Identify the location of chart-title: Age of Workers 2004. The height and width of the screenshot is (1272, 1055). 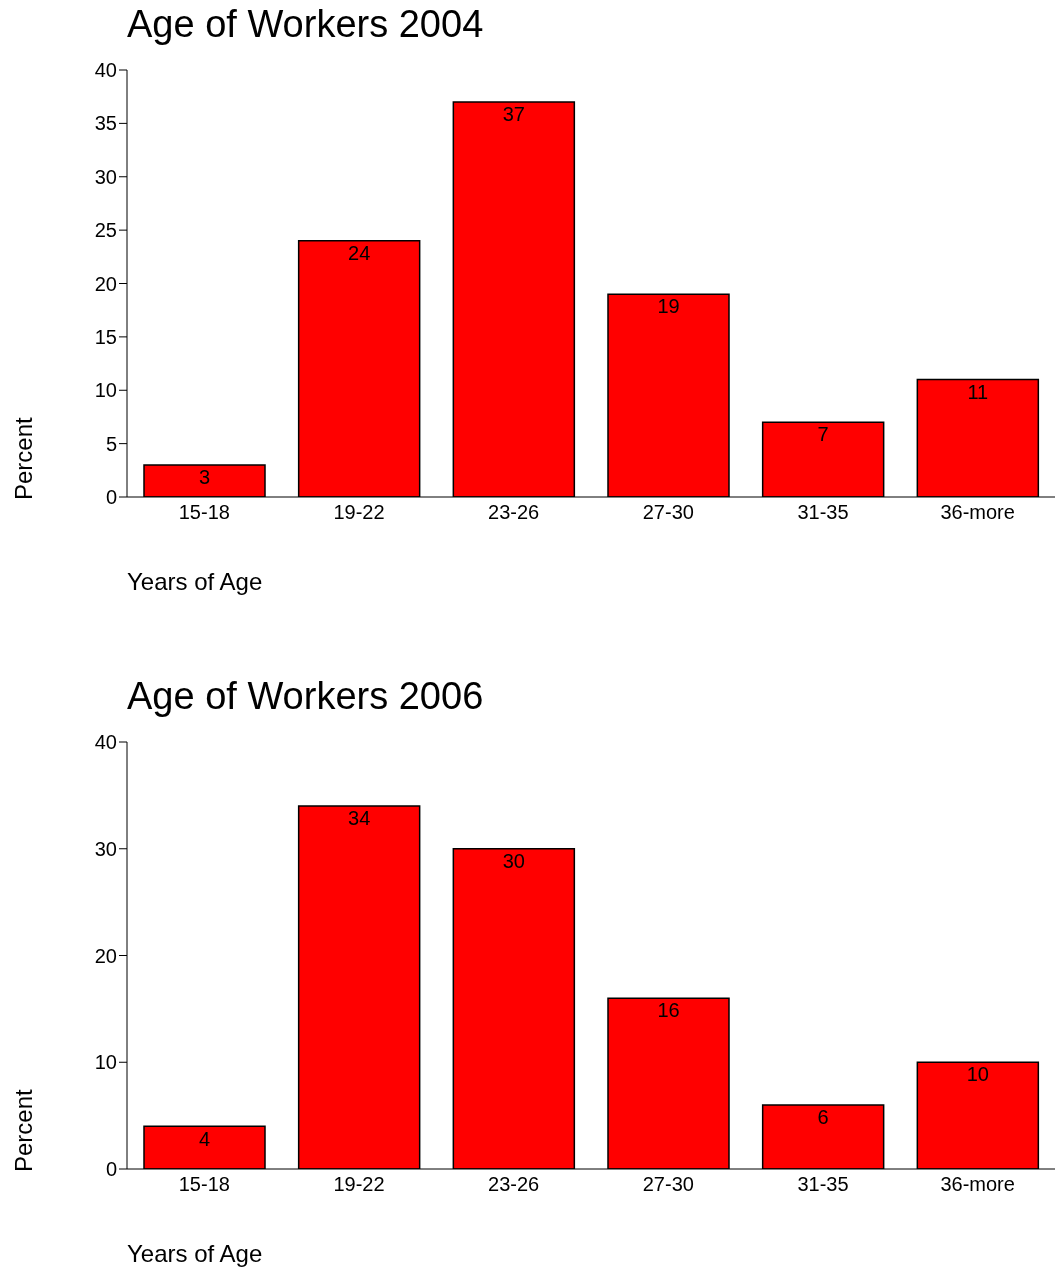
(305, 24).